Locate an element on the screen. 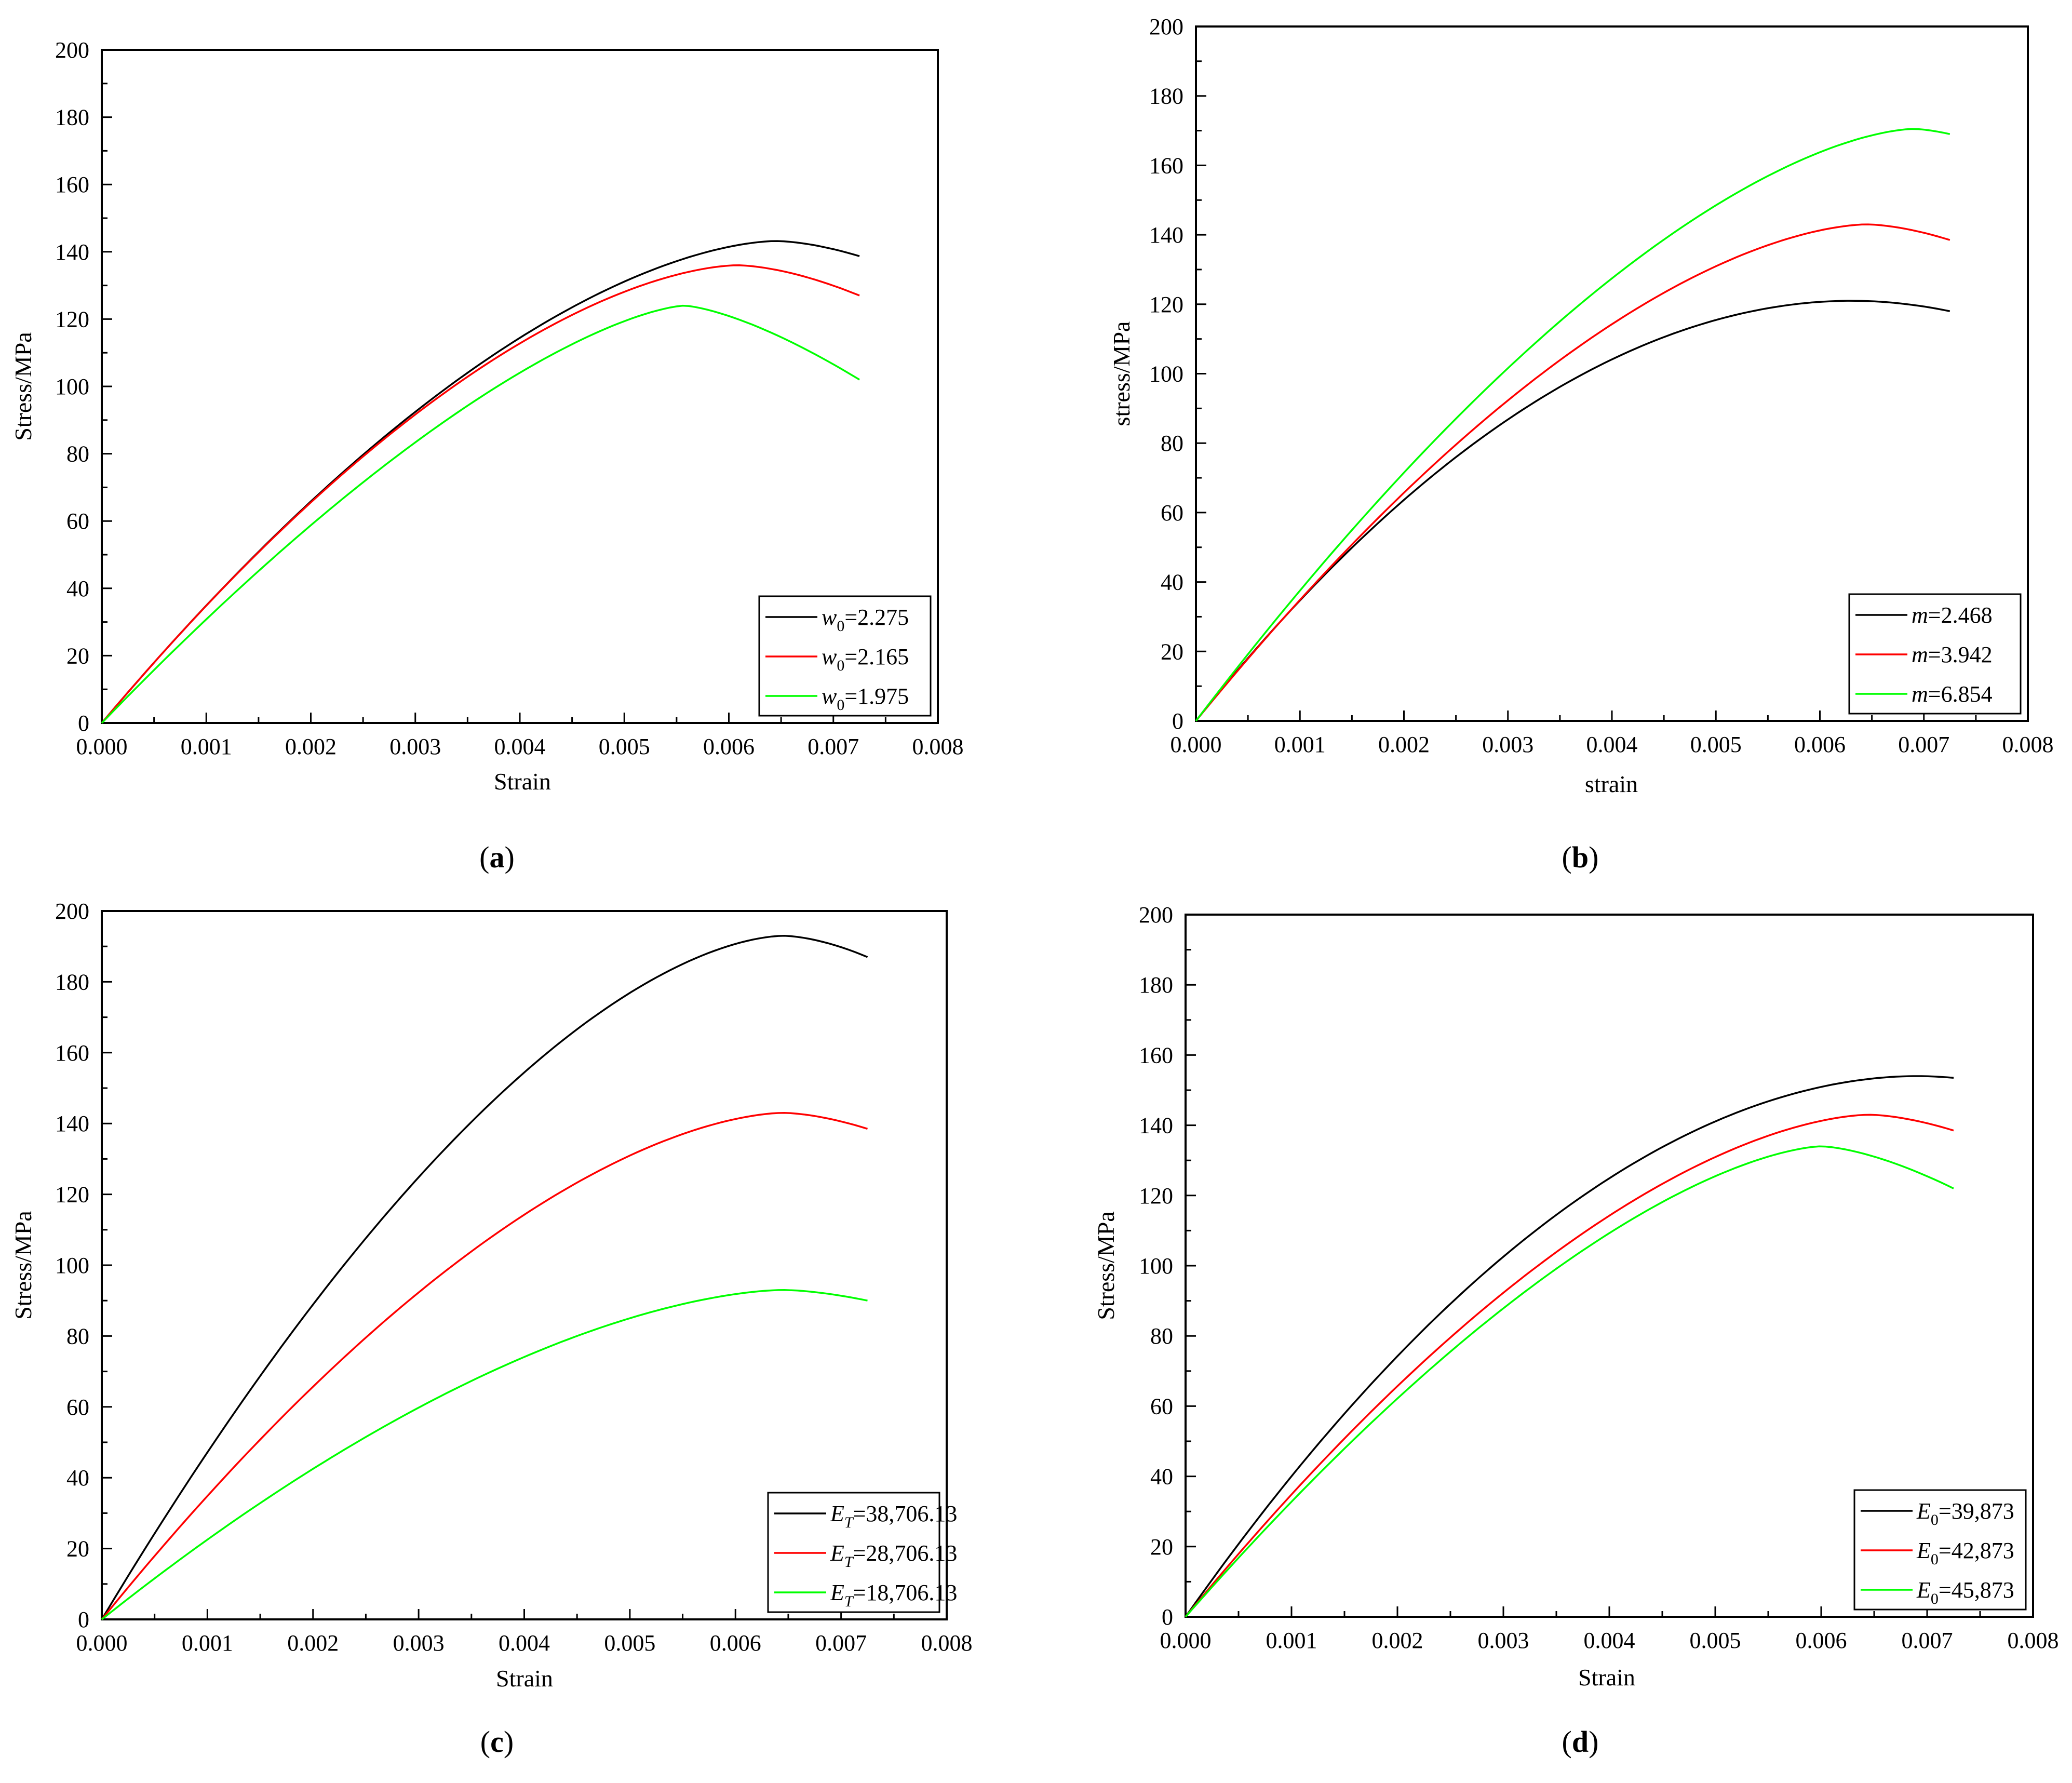 Image resolution: width=2072 pixels, height=1783 pixels. y-tick-label: 180 is located at coordinates (72, 118).